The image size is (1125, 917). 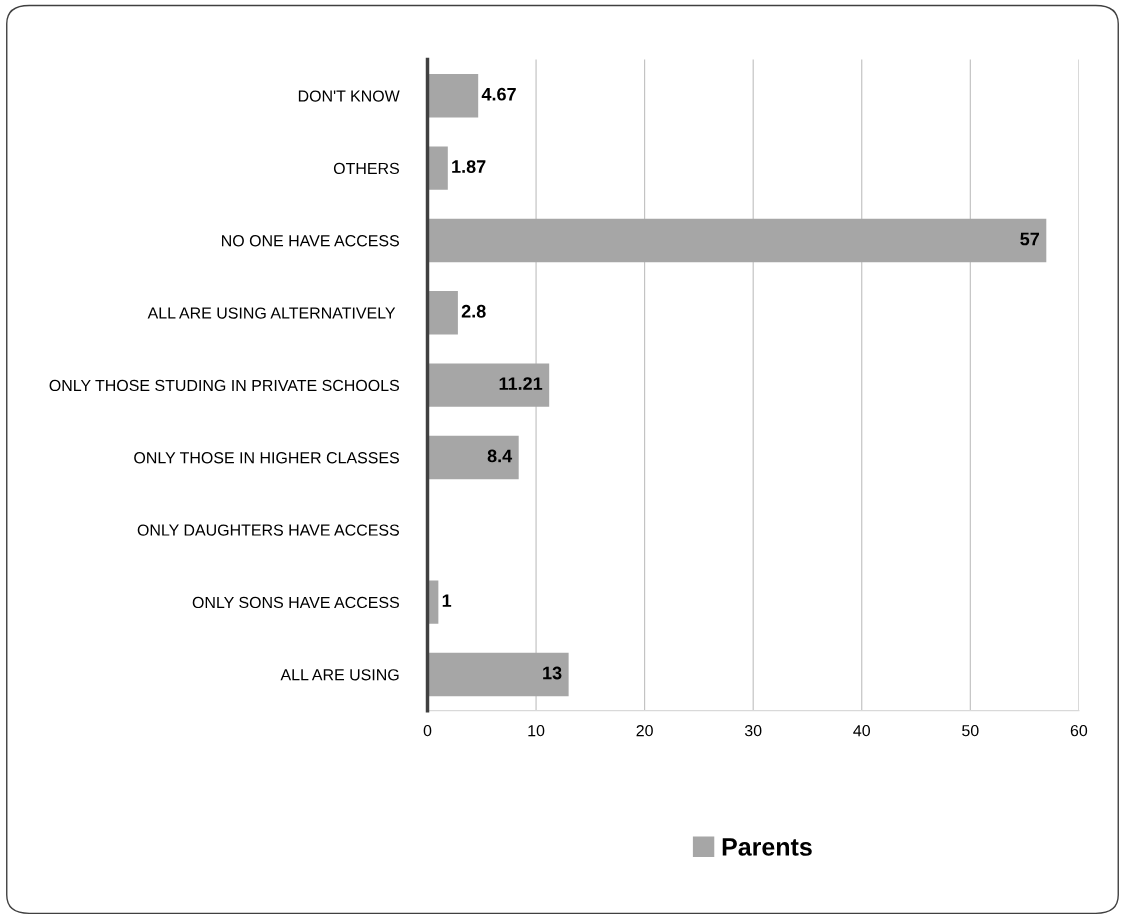 What do you see at coordinates (1029, 239) in the screenshot?
I see `data-label: 57` at bounding box center [1029, 239].